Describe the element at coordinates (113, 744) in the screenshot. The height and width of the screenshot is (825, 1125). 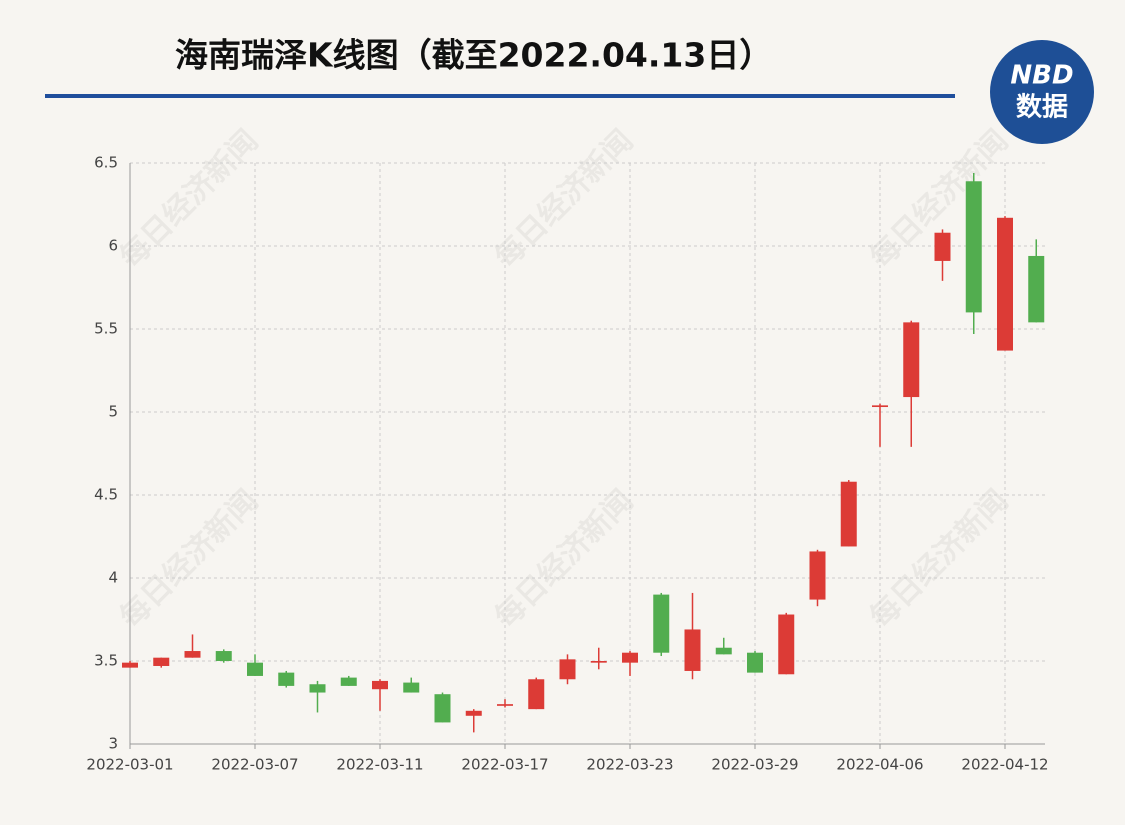
I see `y-tick-label: 3` at that location.